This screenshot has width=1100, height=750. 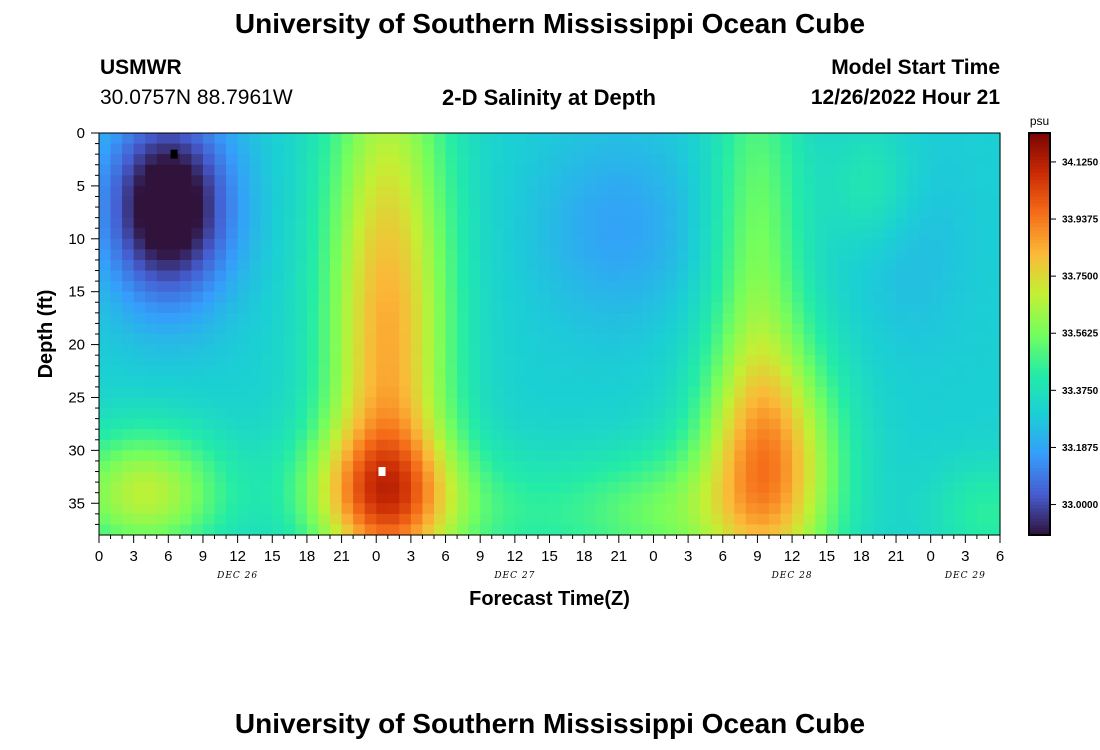 What do you see at coordinates (549, 599) in the screenshot?
I see `x-axis-label: Forecast Time(Z)` at bounding box center [549, 599].